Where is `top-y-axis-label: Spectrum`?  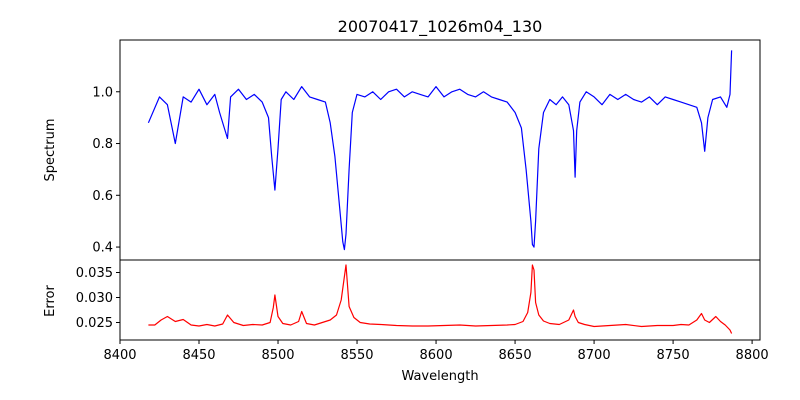
top-y-axis-label: Spectrum is located at coordinates (50, 150).